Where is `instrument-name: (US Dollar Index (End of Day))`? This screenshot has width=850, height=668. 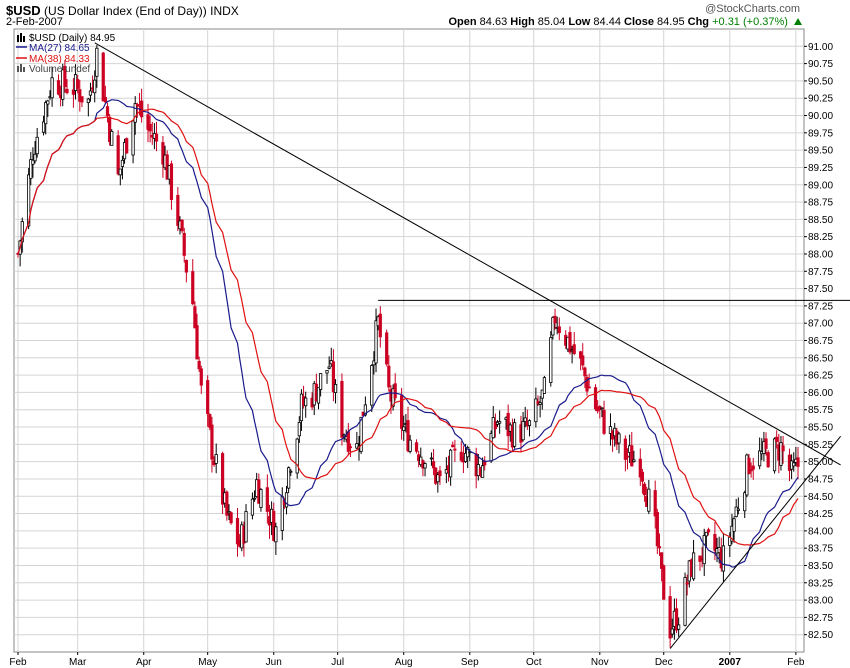
instrument-name: (US Dollar Index (End of Day)) is located at coordinates (125, 11).